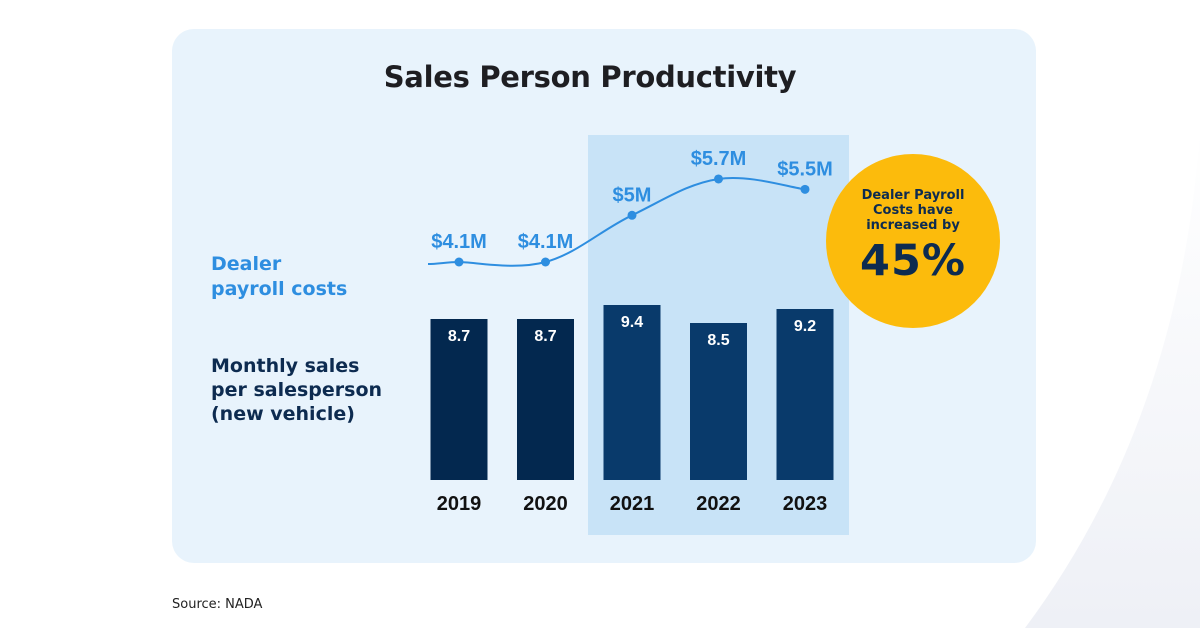 This screenshot has width=1200, height=628. I want to click on badge-line1: Dealer Payroll, so click(913, 195).